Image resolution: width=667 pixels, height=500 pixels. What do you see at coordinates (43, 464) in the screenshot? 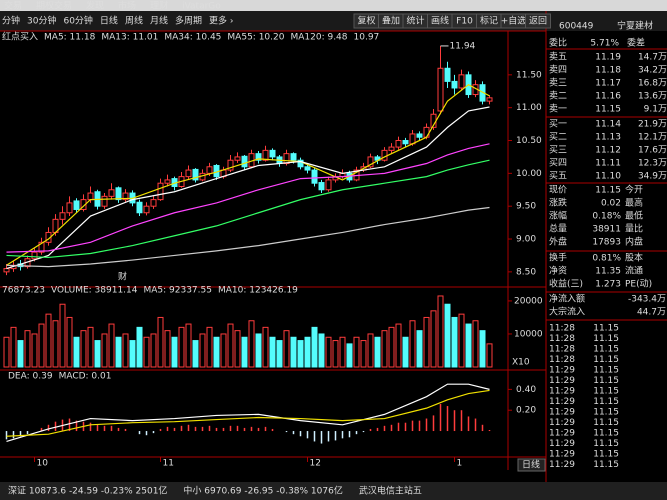
I see `date-label: 10` at bounding box center [43, 464].